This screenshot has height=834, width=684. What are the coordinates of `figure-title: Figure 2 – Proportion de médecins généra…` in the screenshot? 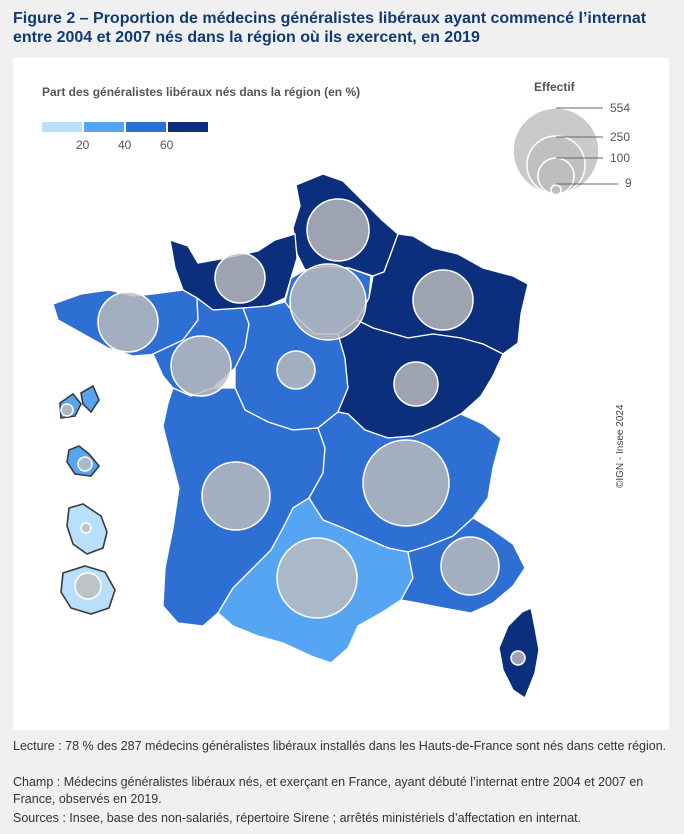 It's located at (330, 28).